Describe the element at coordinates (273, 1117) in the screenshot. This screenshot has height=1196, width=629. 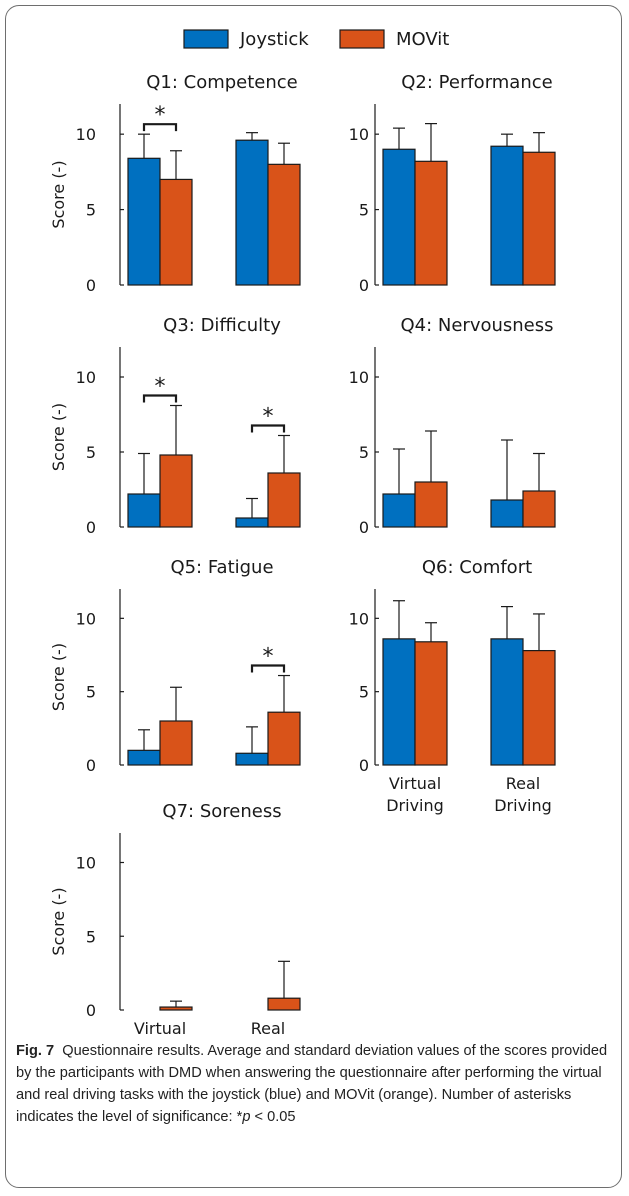
I see `caption-sig-rest: < 0.05` at that location.